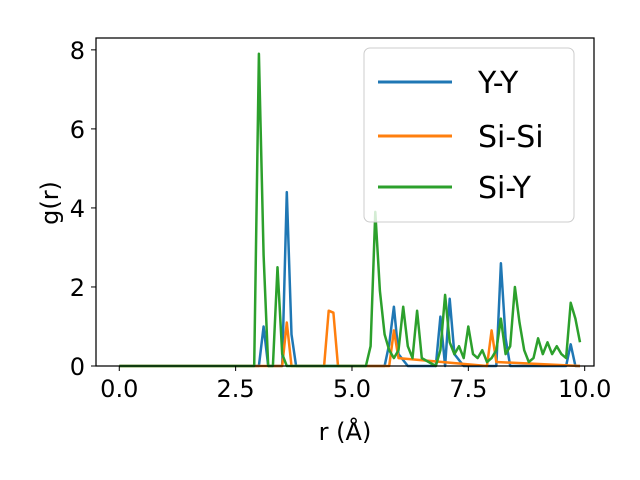 This screenshot has height=480, width=640. What do you see at coordinates (584, 389) in the screenshot?
I see `x-tick-label: 10.0` at bounding box center [584, 389].